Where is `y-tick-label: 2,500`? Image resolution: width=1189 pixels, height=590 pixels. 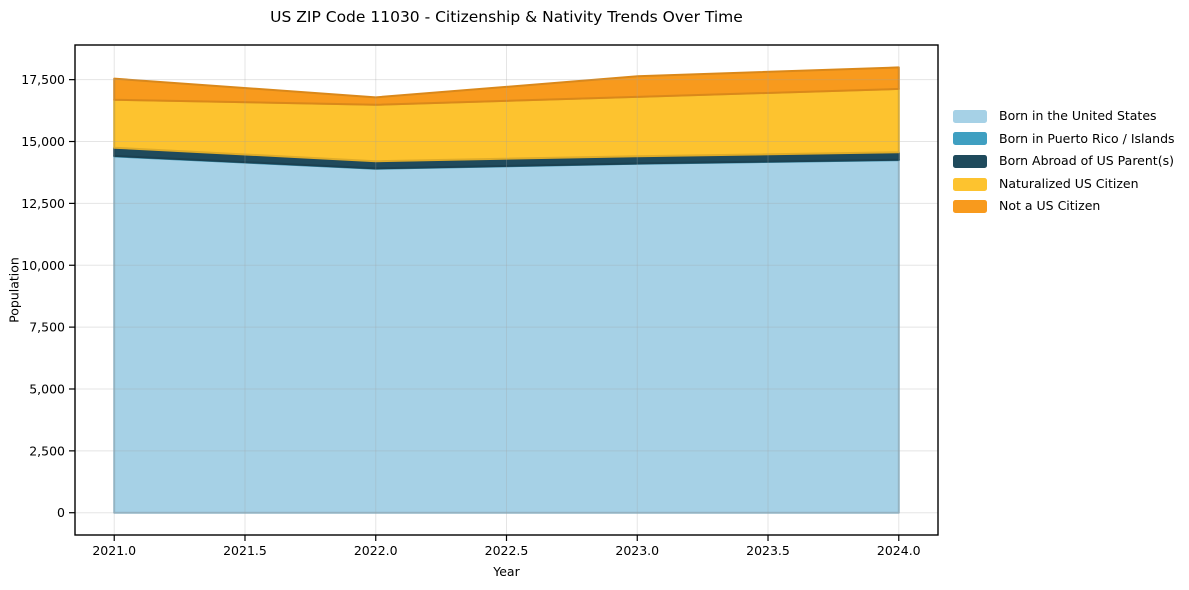 y-tick-label: 2,500 is located at coordinates (47, 450).